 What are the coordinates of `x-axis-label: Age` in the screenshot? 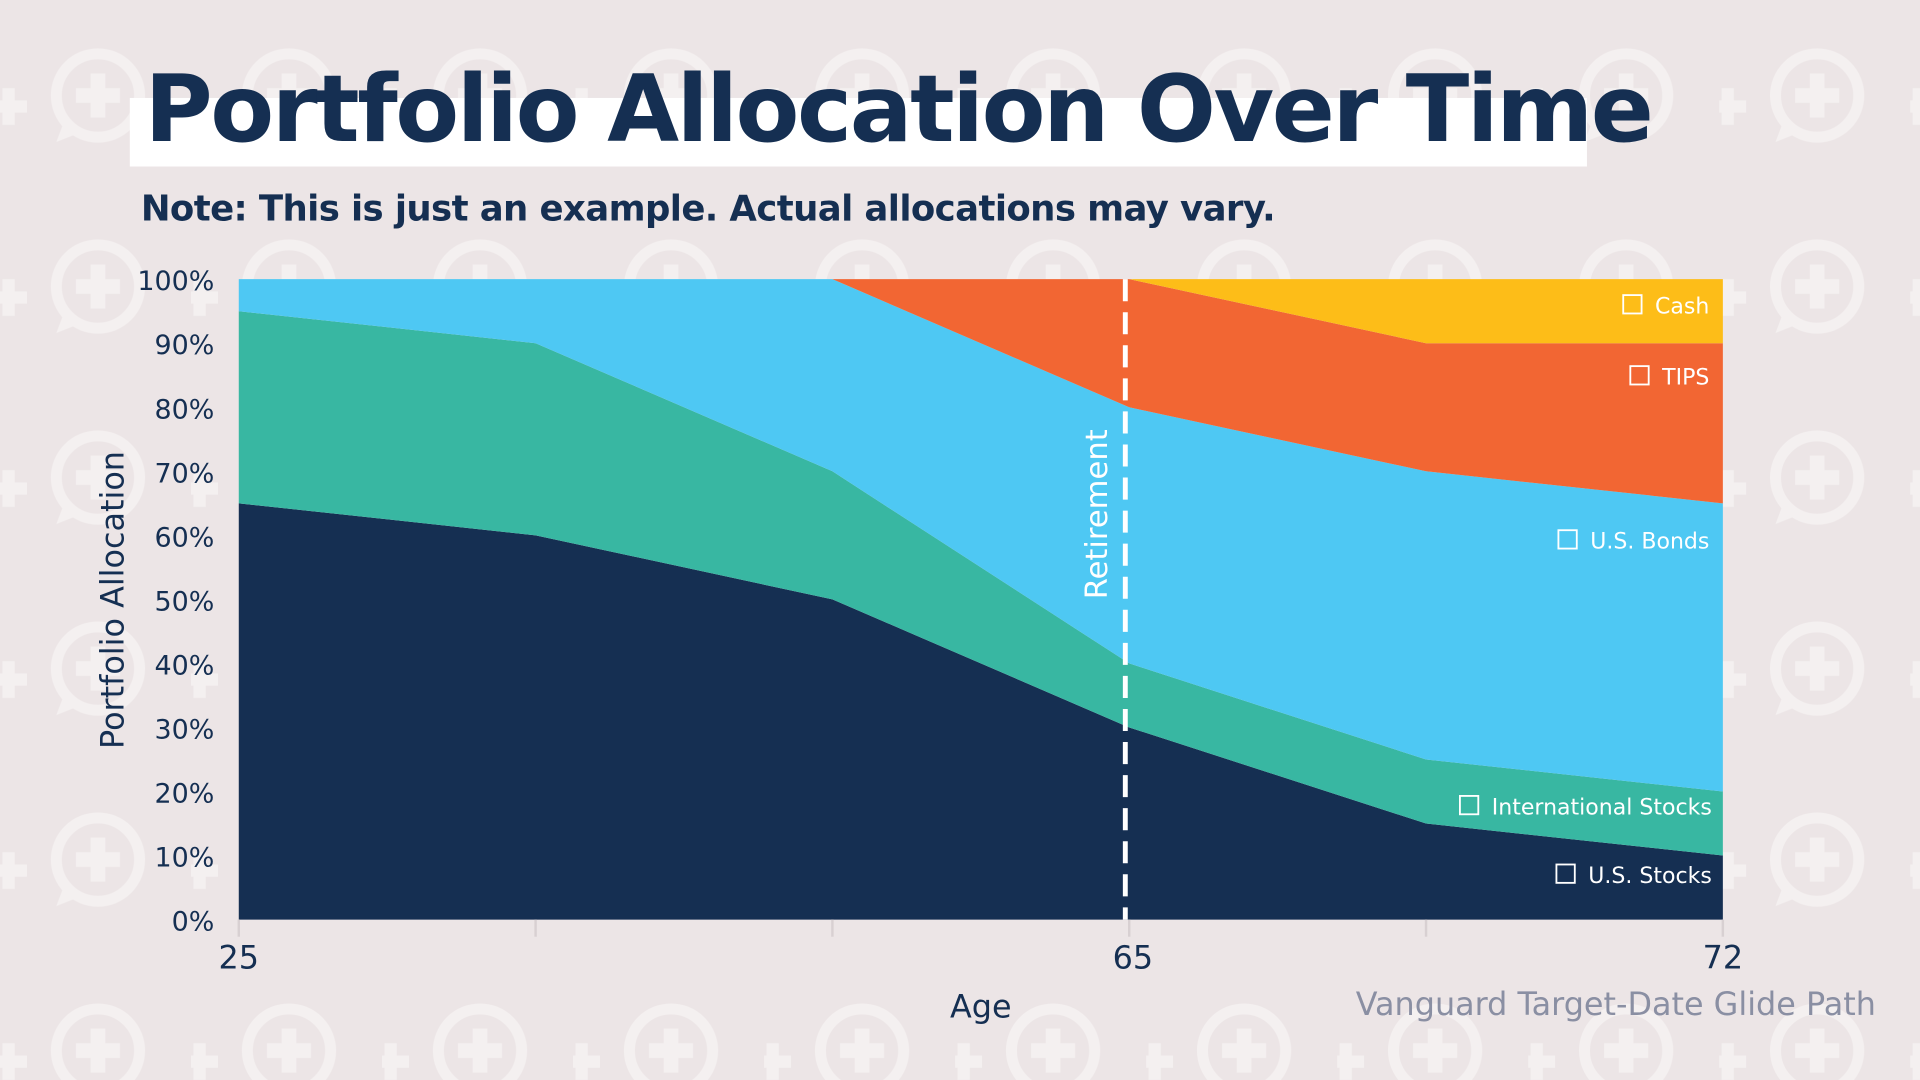 It's located at (981, 1007).